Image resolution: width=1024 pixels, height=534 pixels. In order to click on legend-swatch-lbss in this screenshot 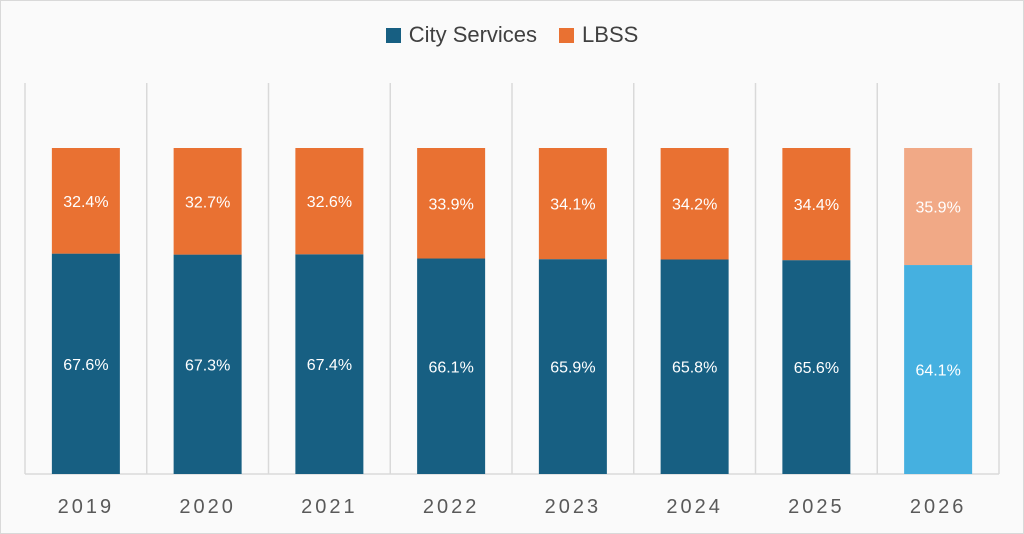, I will do `click(567, 35)`.